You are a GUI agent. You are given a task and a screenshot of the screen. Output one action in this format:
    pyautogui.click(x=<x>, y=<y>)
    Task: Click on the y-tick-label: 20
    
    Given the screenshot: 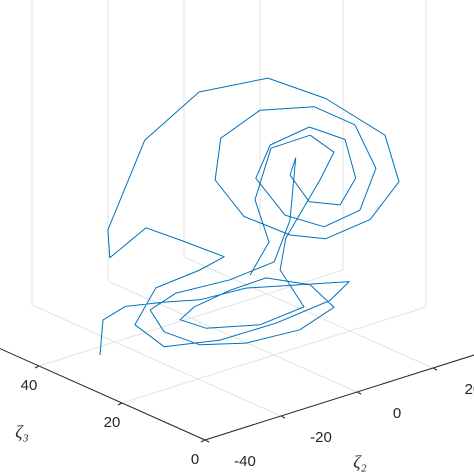 What is the action you would take?
    pyautogui.click(x=112, y=422)
    